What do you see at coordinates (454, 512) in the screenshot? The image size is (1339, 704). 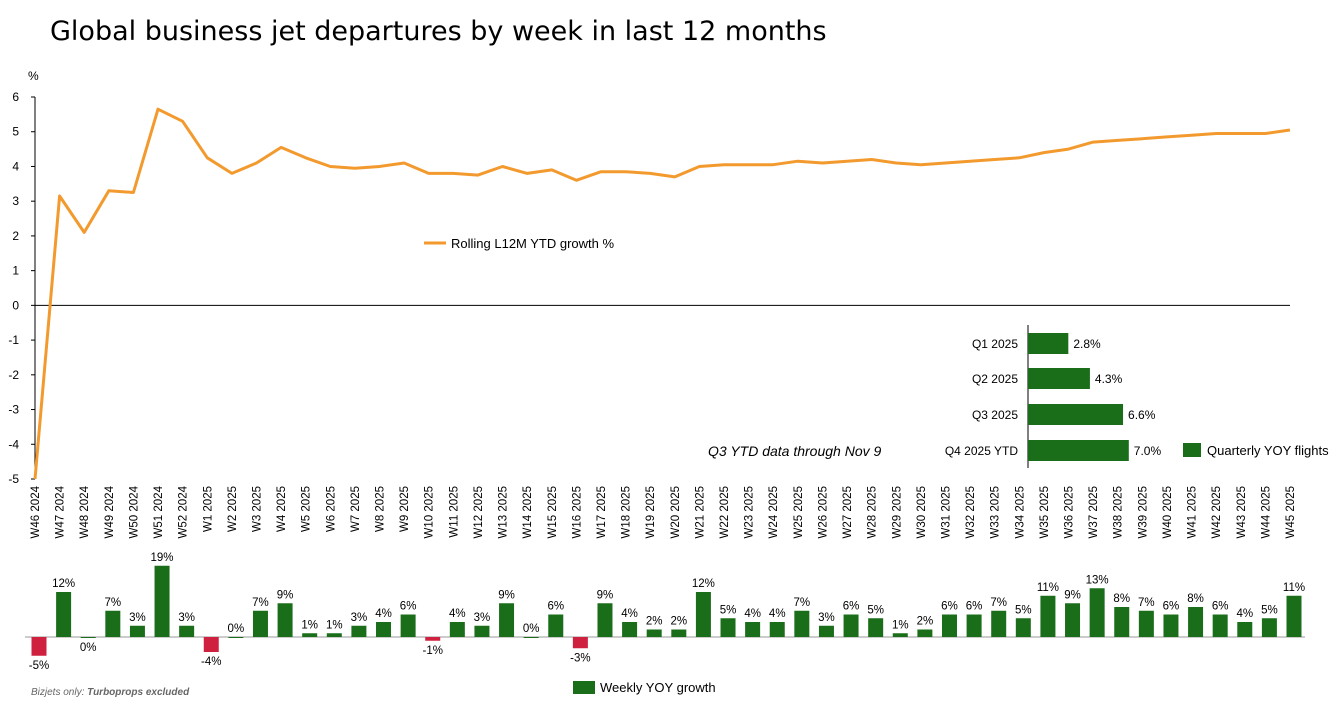 I see `x-tick-label: W11 2025` at bounding box center [454, 512].